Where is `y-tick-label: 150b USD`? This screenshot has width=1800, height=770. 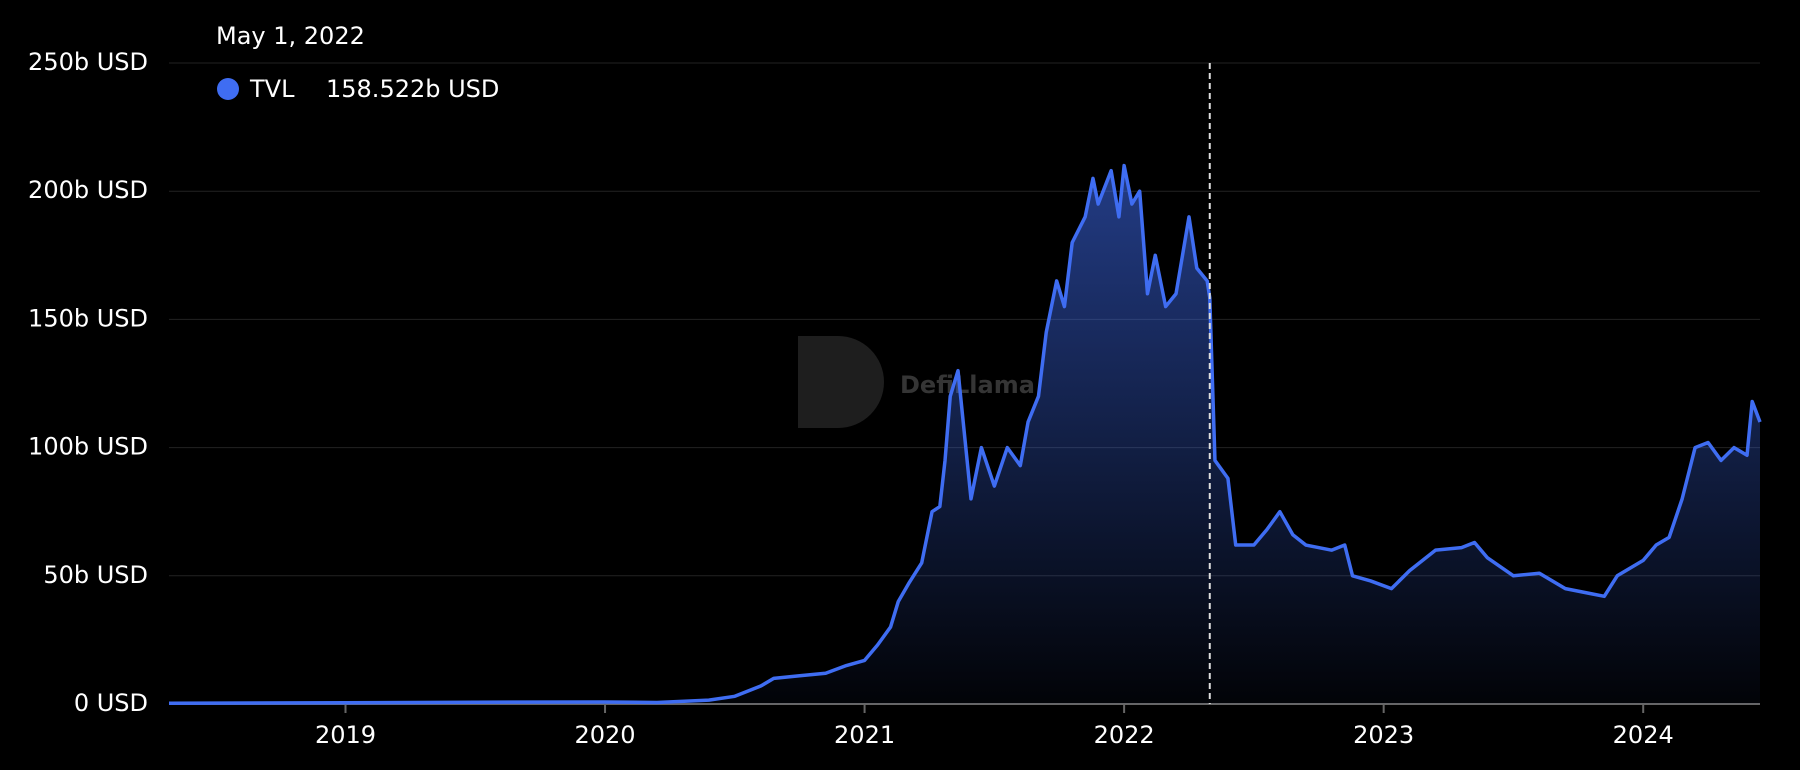
y-tick-label: 150b USD is located at coordinates (88, 318).